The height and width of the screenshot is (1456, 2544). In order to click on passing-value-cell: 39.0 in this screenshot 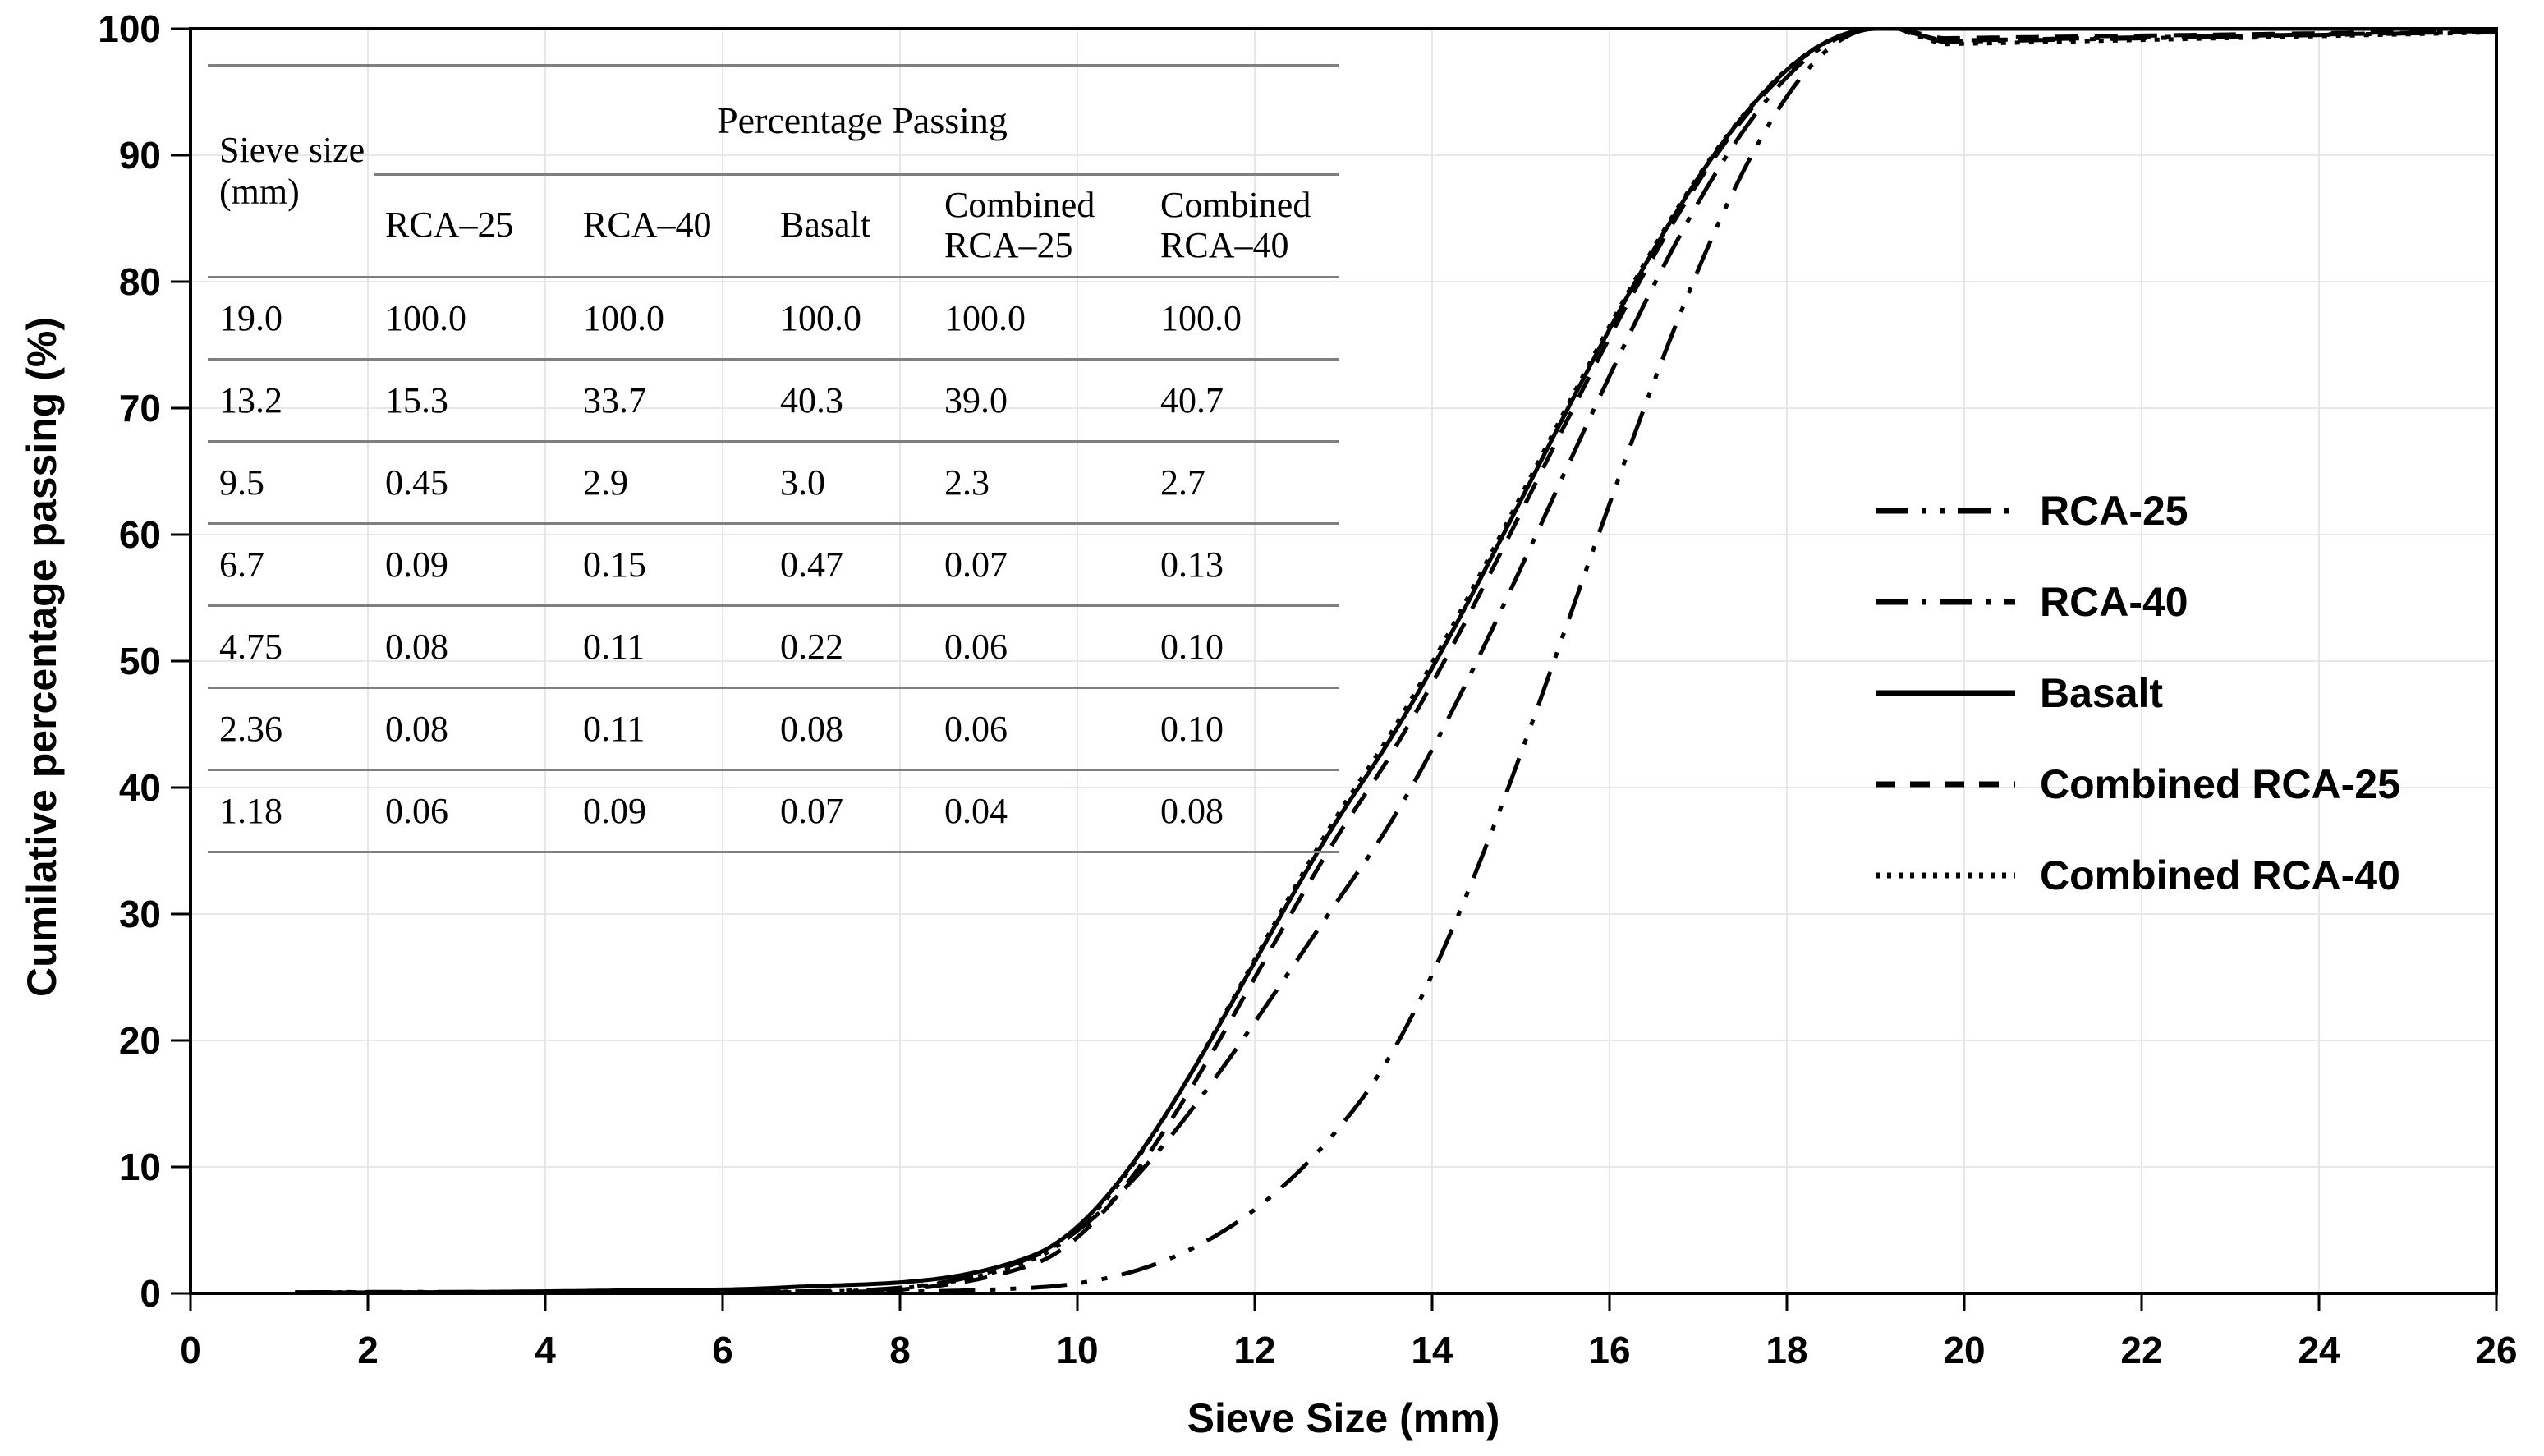, I will do `click(1041, 401)`.